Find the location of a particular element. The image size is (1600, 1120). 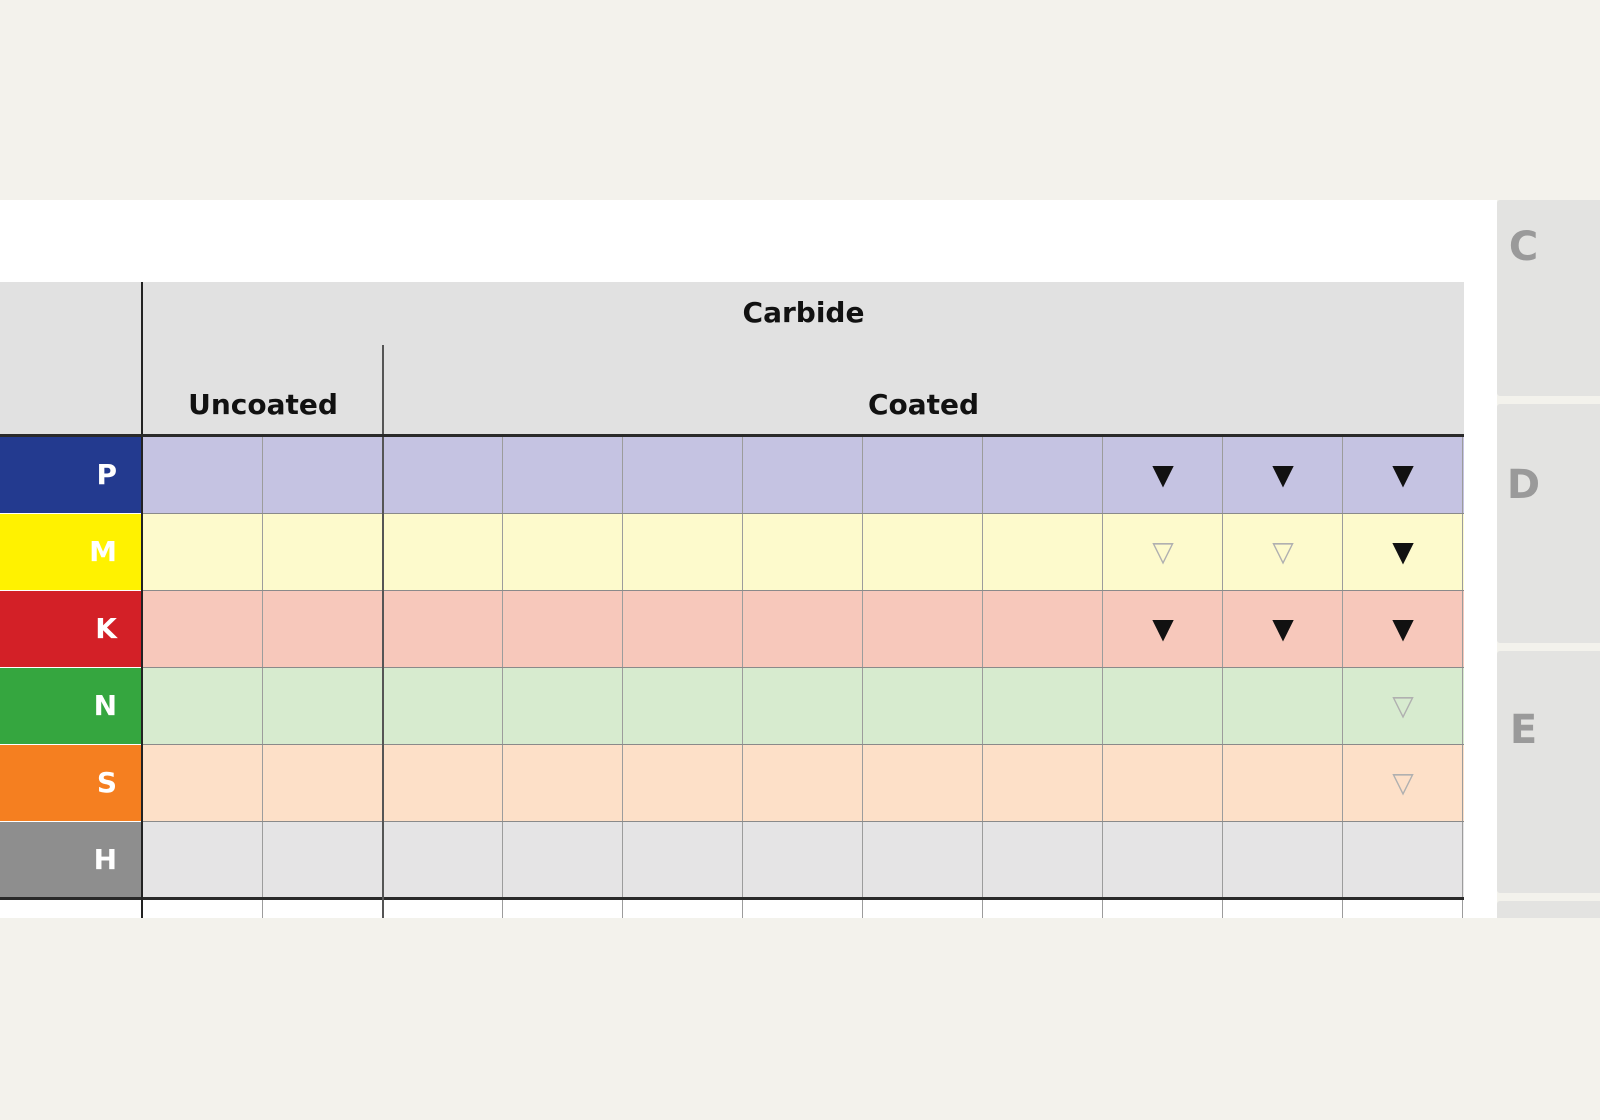

tab-next is located at coordinates (1548, 909).